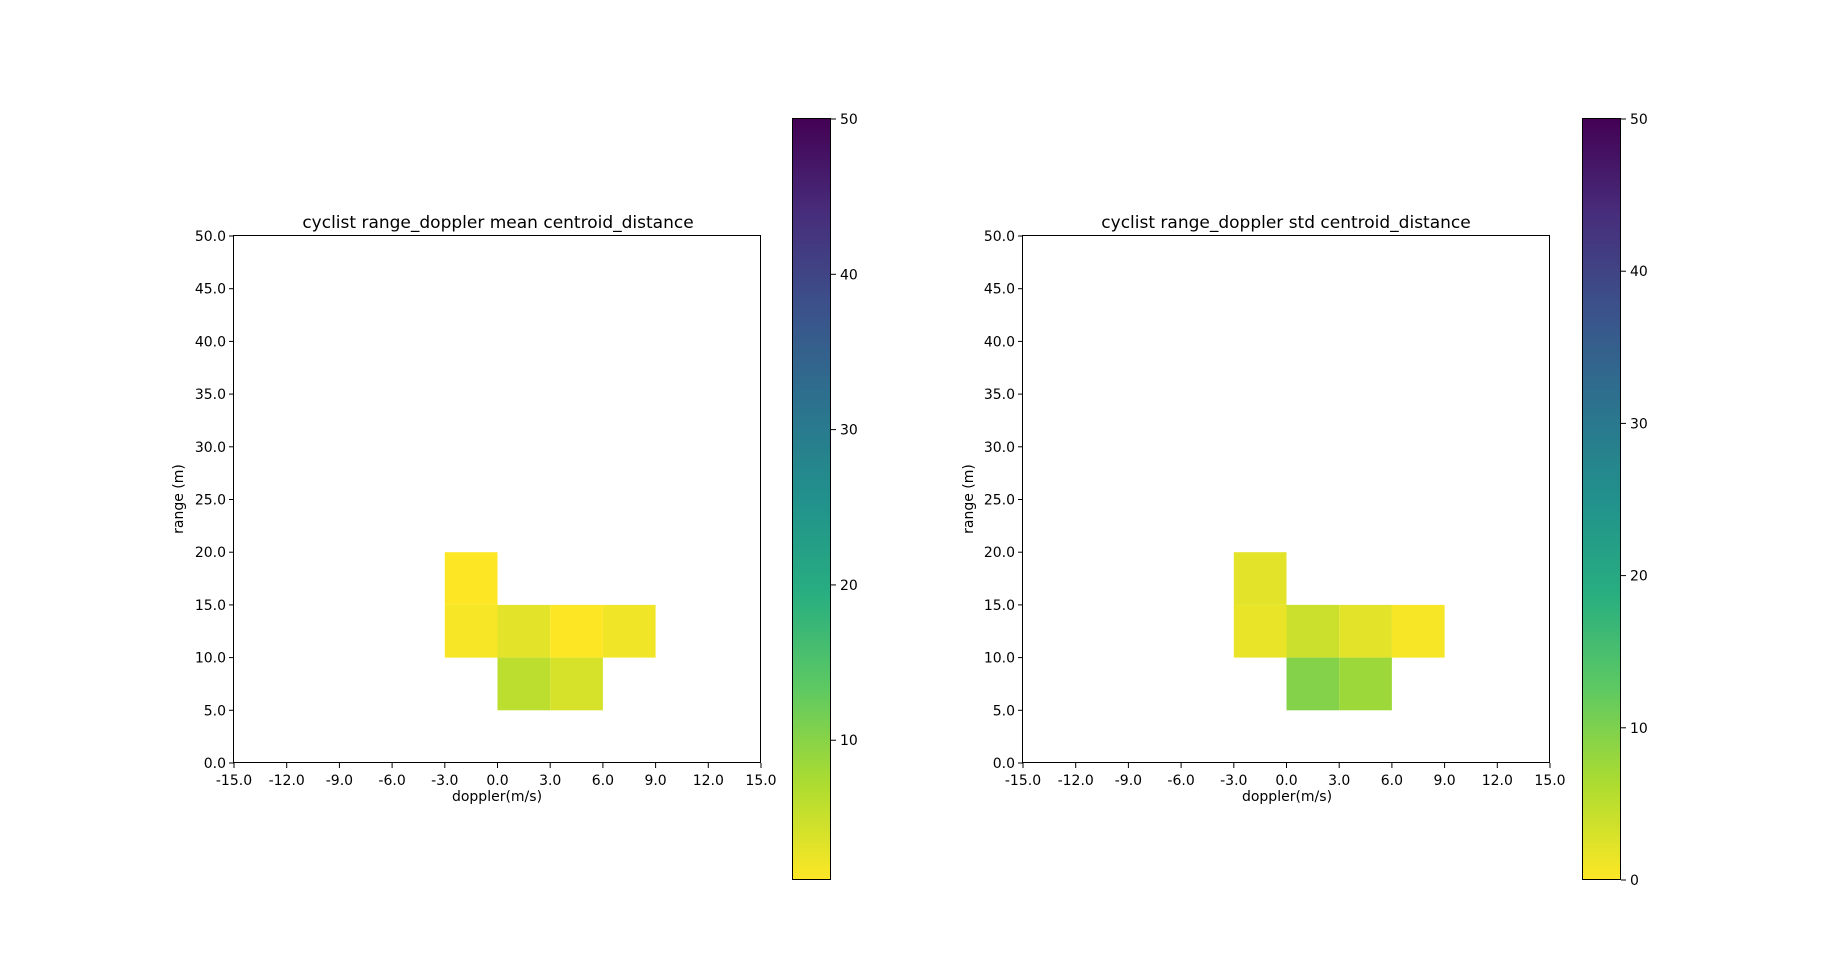 The width and height of the screenshot is (1848, 977). I want to click on colorbar-tick-label: 0, so click(1634, 881).